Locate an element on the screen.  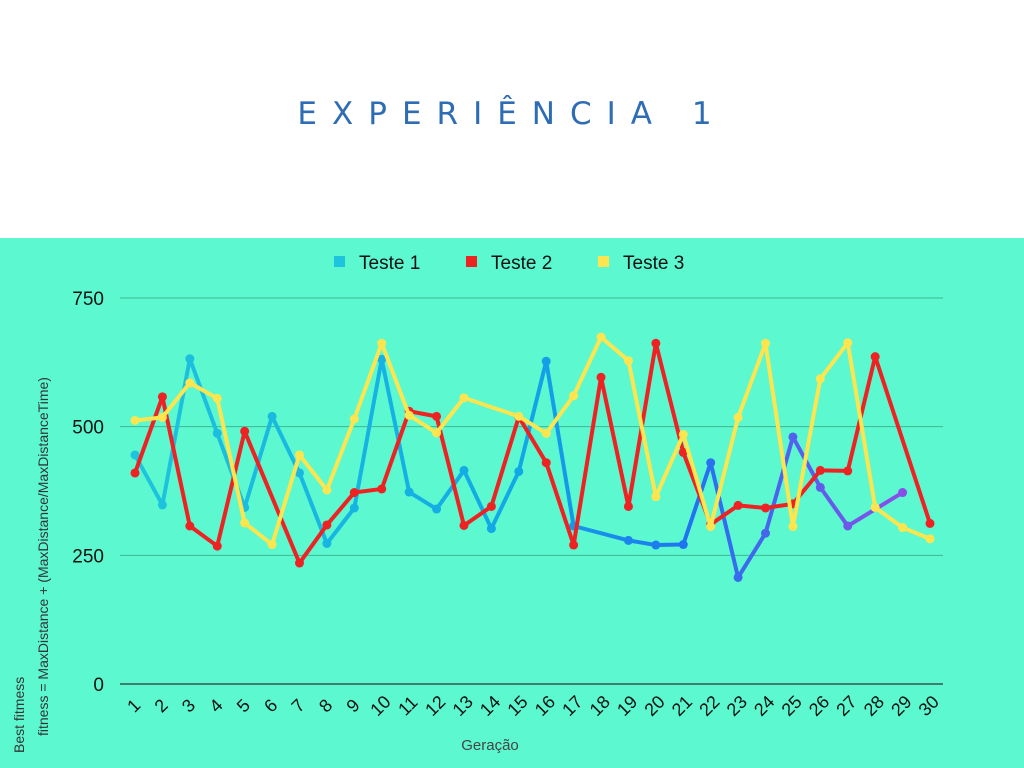
x-tick-label: 3 is located at coordinates (188, 705).